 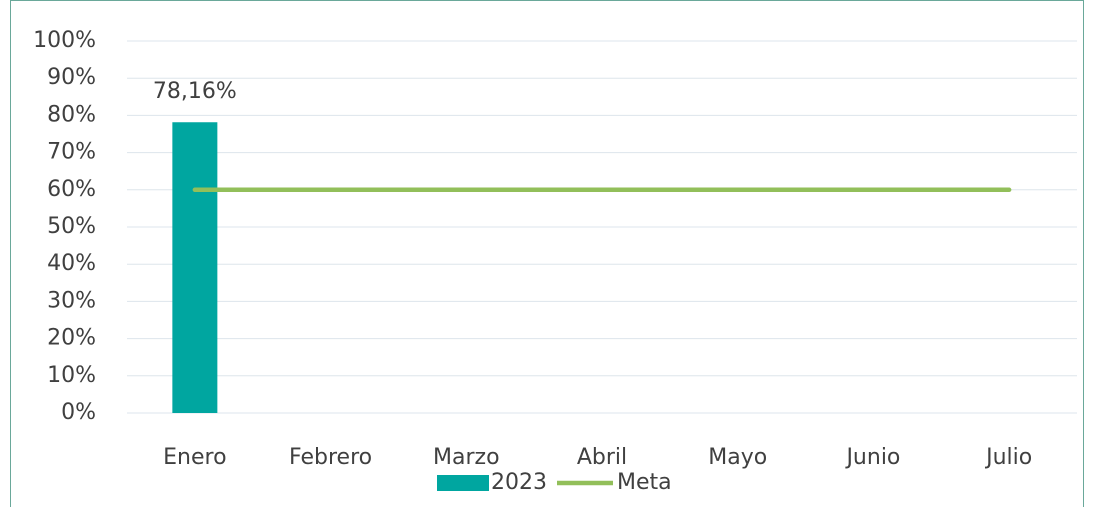 I want to click on y-tick-label: 60%, so click(x=71, y=189).